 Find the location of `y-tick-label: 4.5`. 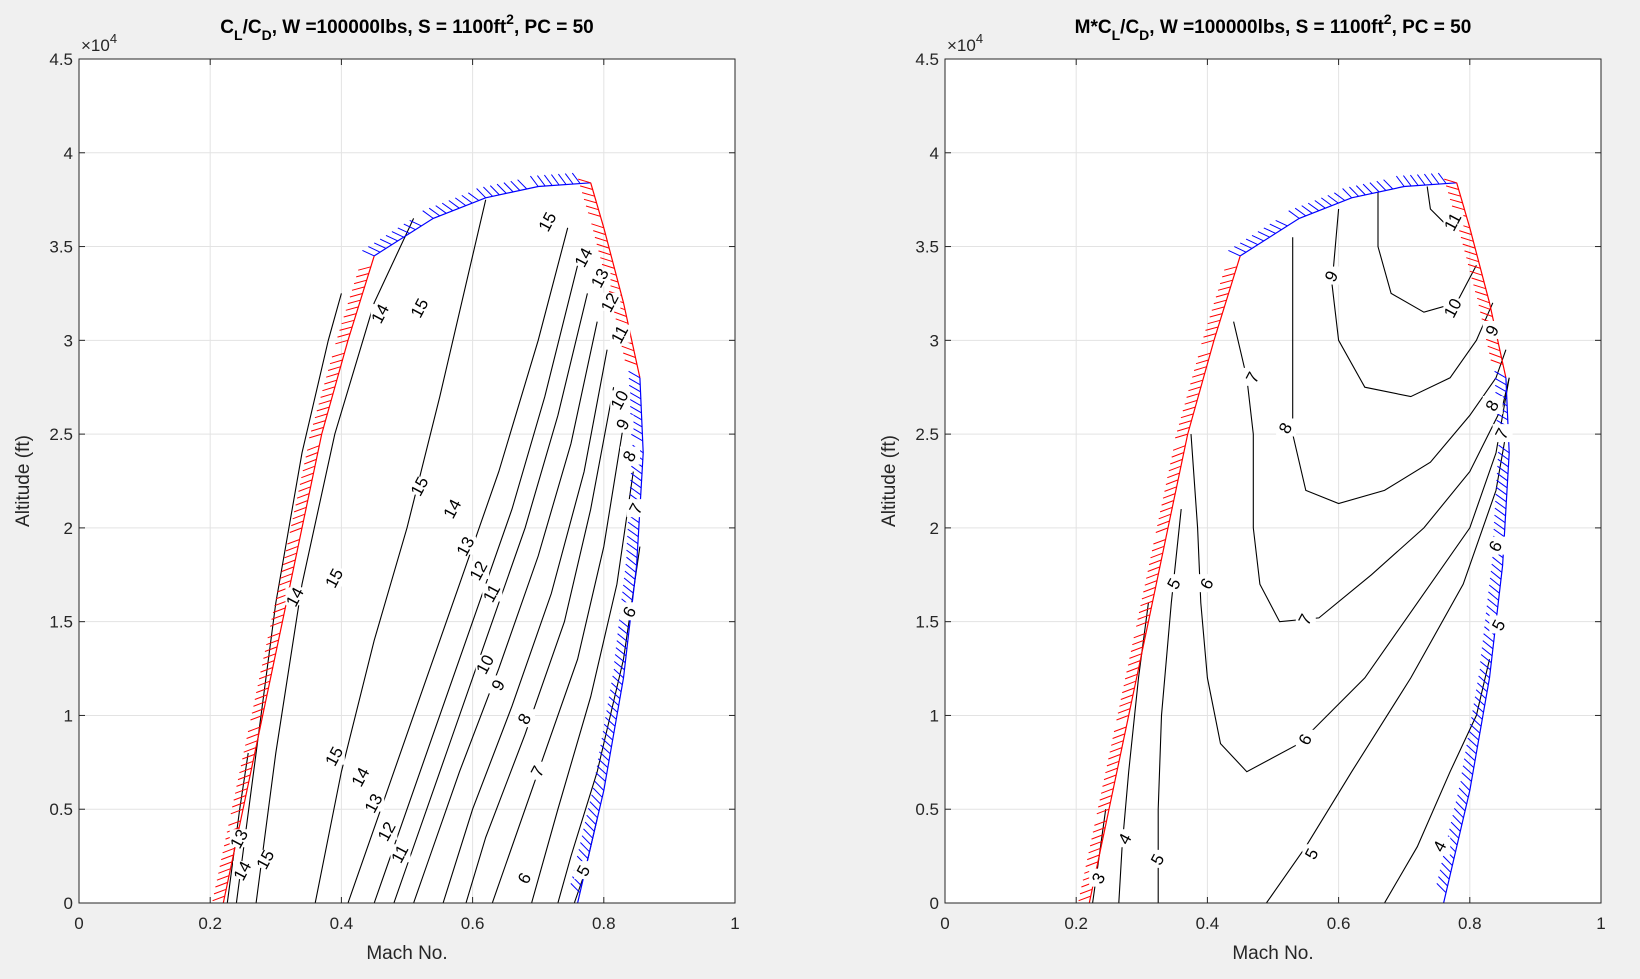

y-tick-label: 4.5 is located at coordinates (61, 59).